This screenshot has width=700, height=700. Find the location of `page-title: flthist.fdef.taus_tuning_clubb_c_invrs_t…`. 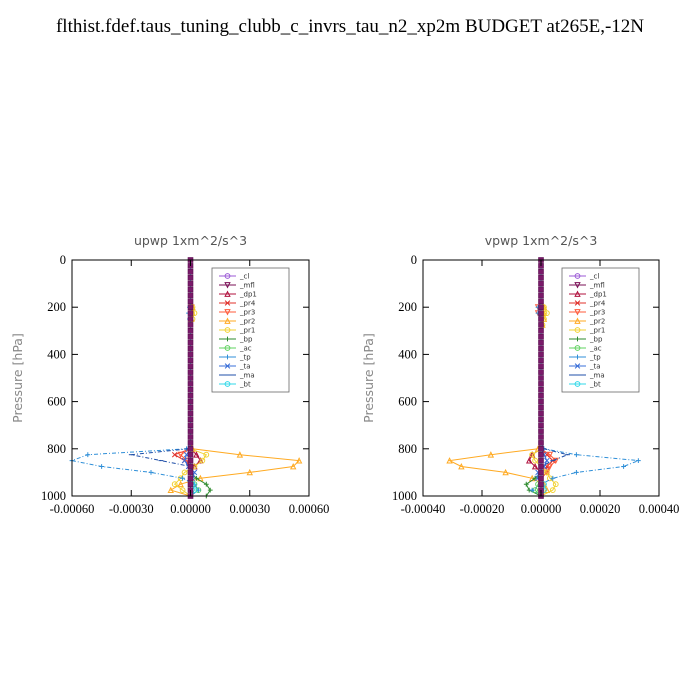

page-title: flthist.fdef.taus_tuning_clubb_c_invrs_t… is located at coordinates (350, 26).